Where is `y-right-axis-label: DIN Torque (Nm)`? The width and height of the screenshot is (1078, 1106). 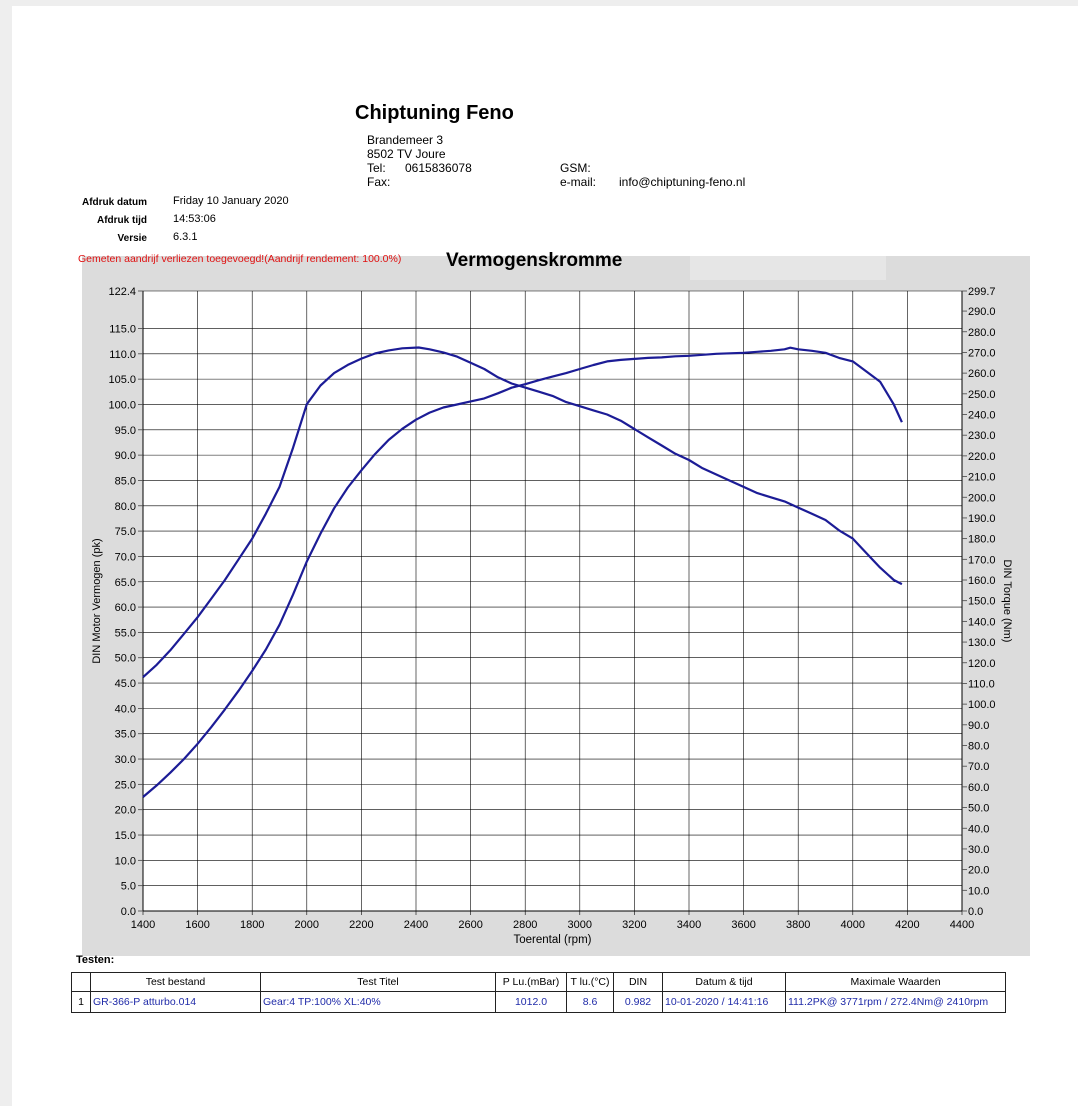 y-right-axis-label: DIN Torque (Nm) is located at coordinates (1007, 601).